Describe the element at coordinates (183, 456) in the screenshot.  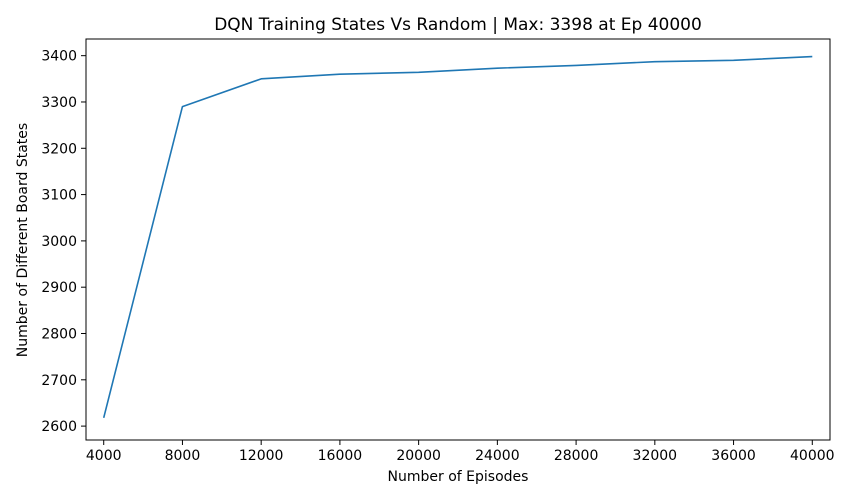
I see `x-tick-label: 8000` at that location.